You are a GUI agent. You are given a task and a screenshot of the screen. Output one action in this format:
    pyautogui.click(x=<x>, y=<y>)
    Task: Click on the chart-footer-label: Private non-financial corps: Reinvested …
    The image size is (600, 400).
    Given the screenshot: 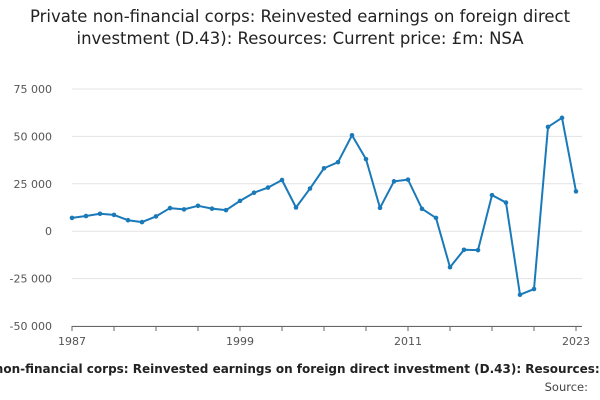 What is the action you would take?
    pyautogui.click(x=300, y=369)
    